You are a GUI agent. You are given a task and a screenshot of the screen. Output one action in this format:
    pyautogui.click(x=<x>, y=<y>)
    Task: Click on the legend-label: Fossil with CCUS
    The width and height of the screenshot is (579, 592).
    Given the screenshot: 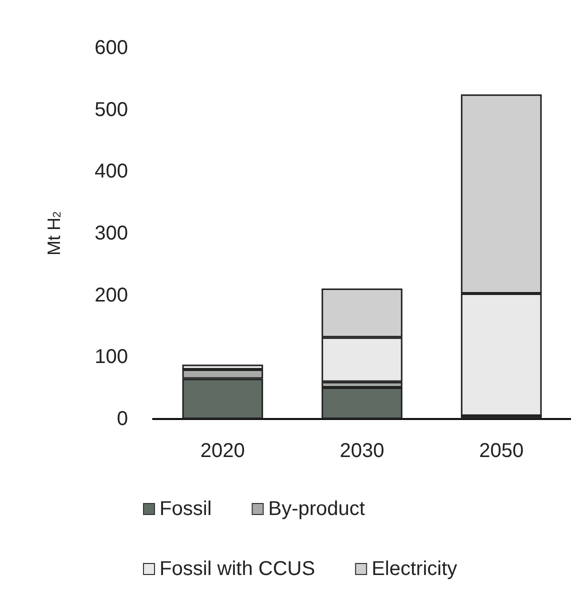 What is the action you would take?
    pyautogui.click(x=238, y=569)
    